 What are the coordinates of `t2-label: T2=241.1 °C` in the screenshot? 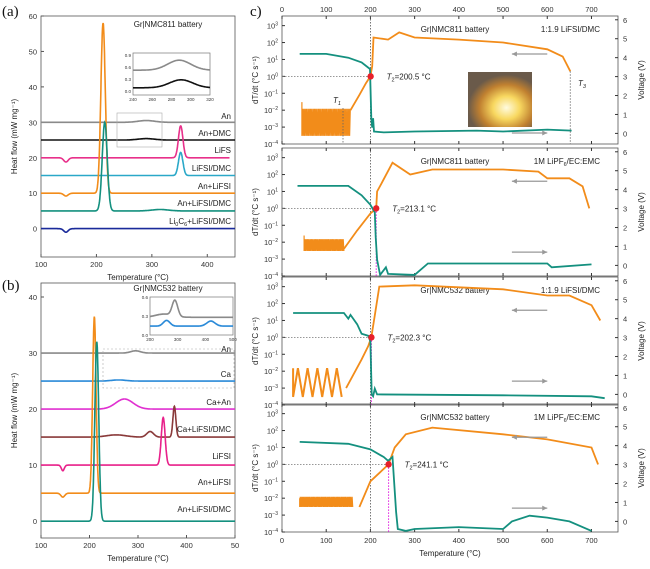 It's located at (427, 465).